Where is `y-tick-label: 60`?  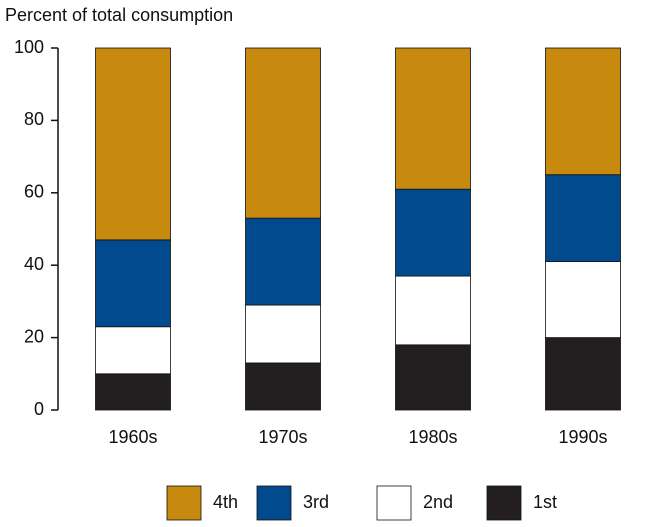 y-tick-label: 60 is located at coordinates (34, 192).